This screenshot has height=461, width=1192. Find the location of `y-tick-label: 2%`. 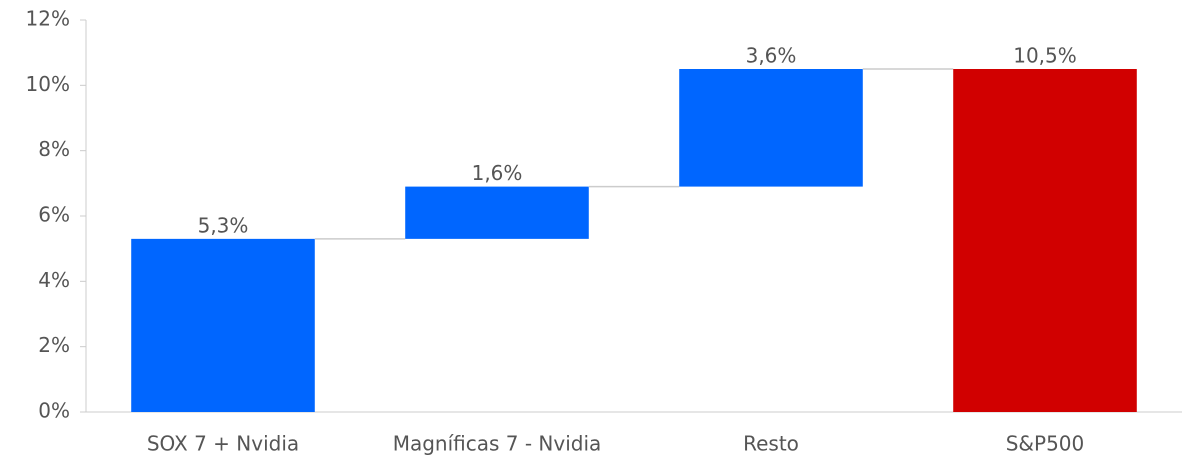

y-tick-label: 2% is located at coordinates (54, 345).